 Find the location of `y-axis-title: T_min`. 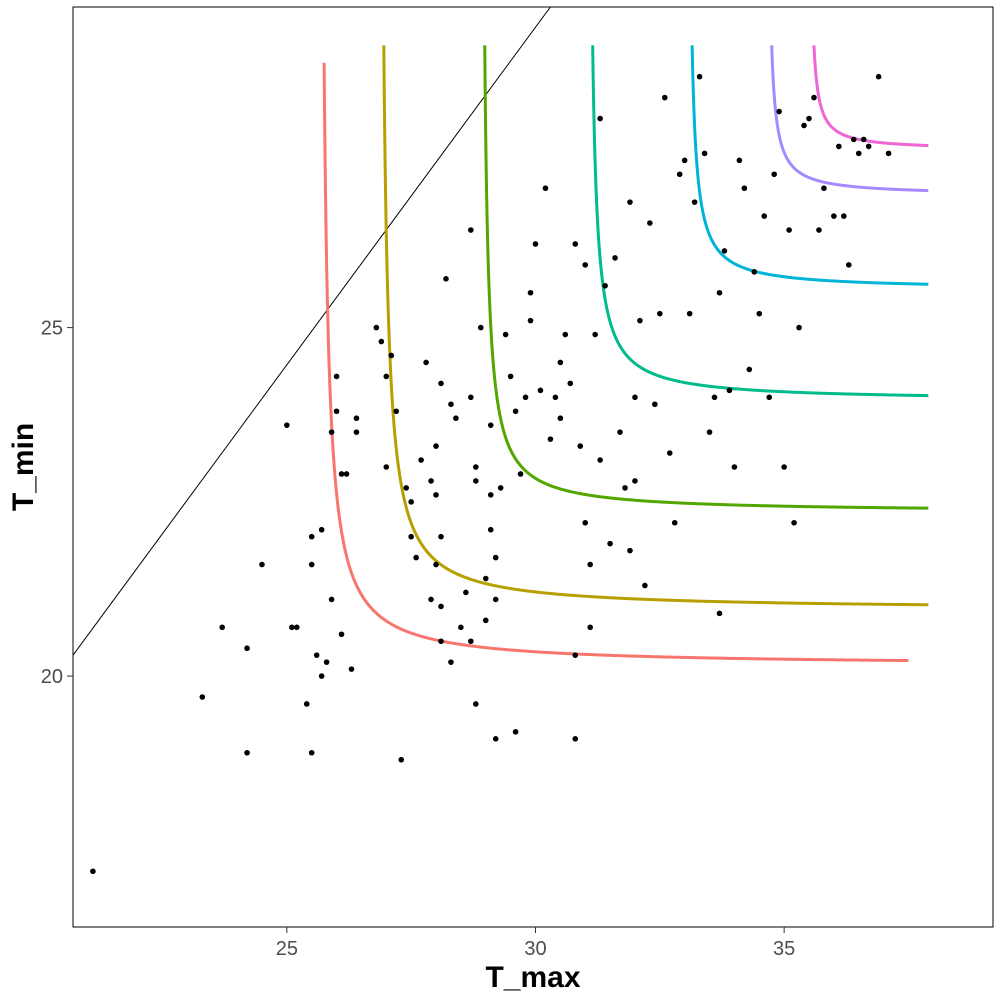

y-axis-title: T_min is located at coordinates (23, 467).